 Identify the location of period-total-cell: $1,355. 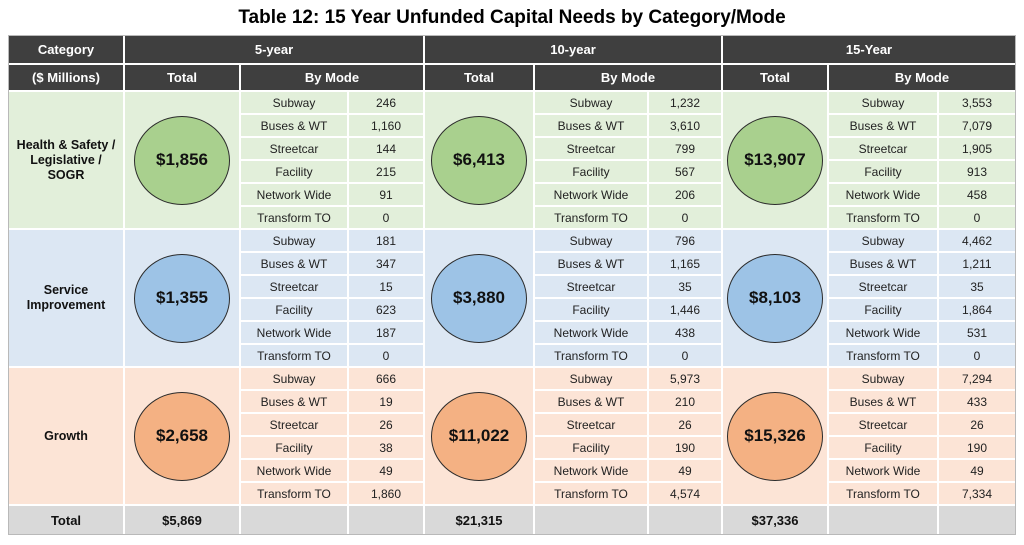
(182, 298).